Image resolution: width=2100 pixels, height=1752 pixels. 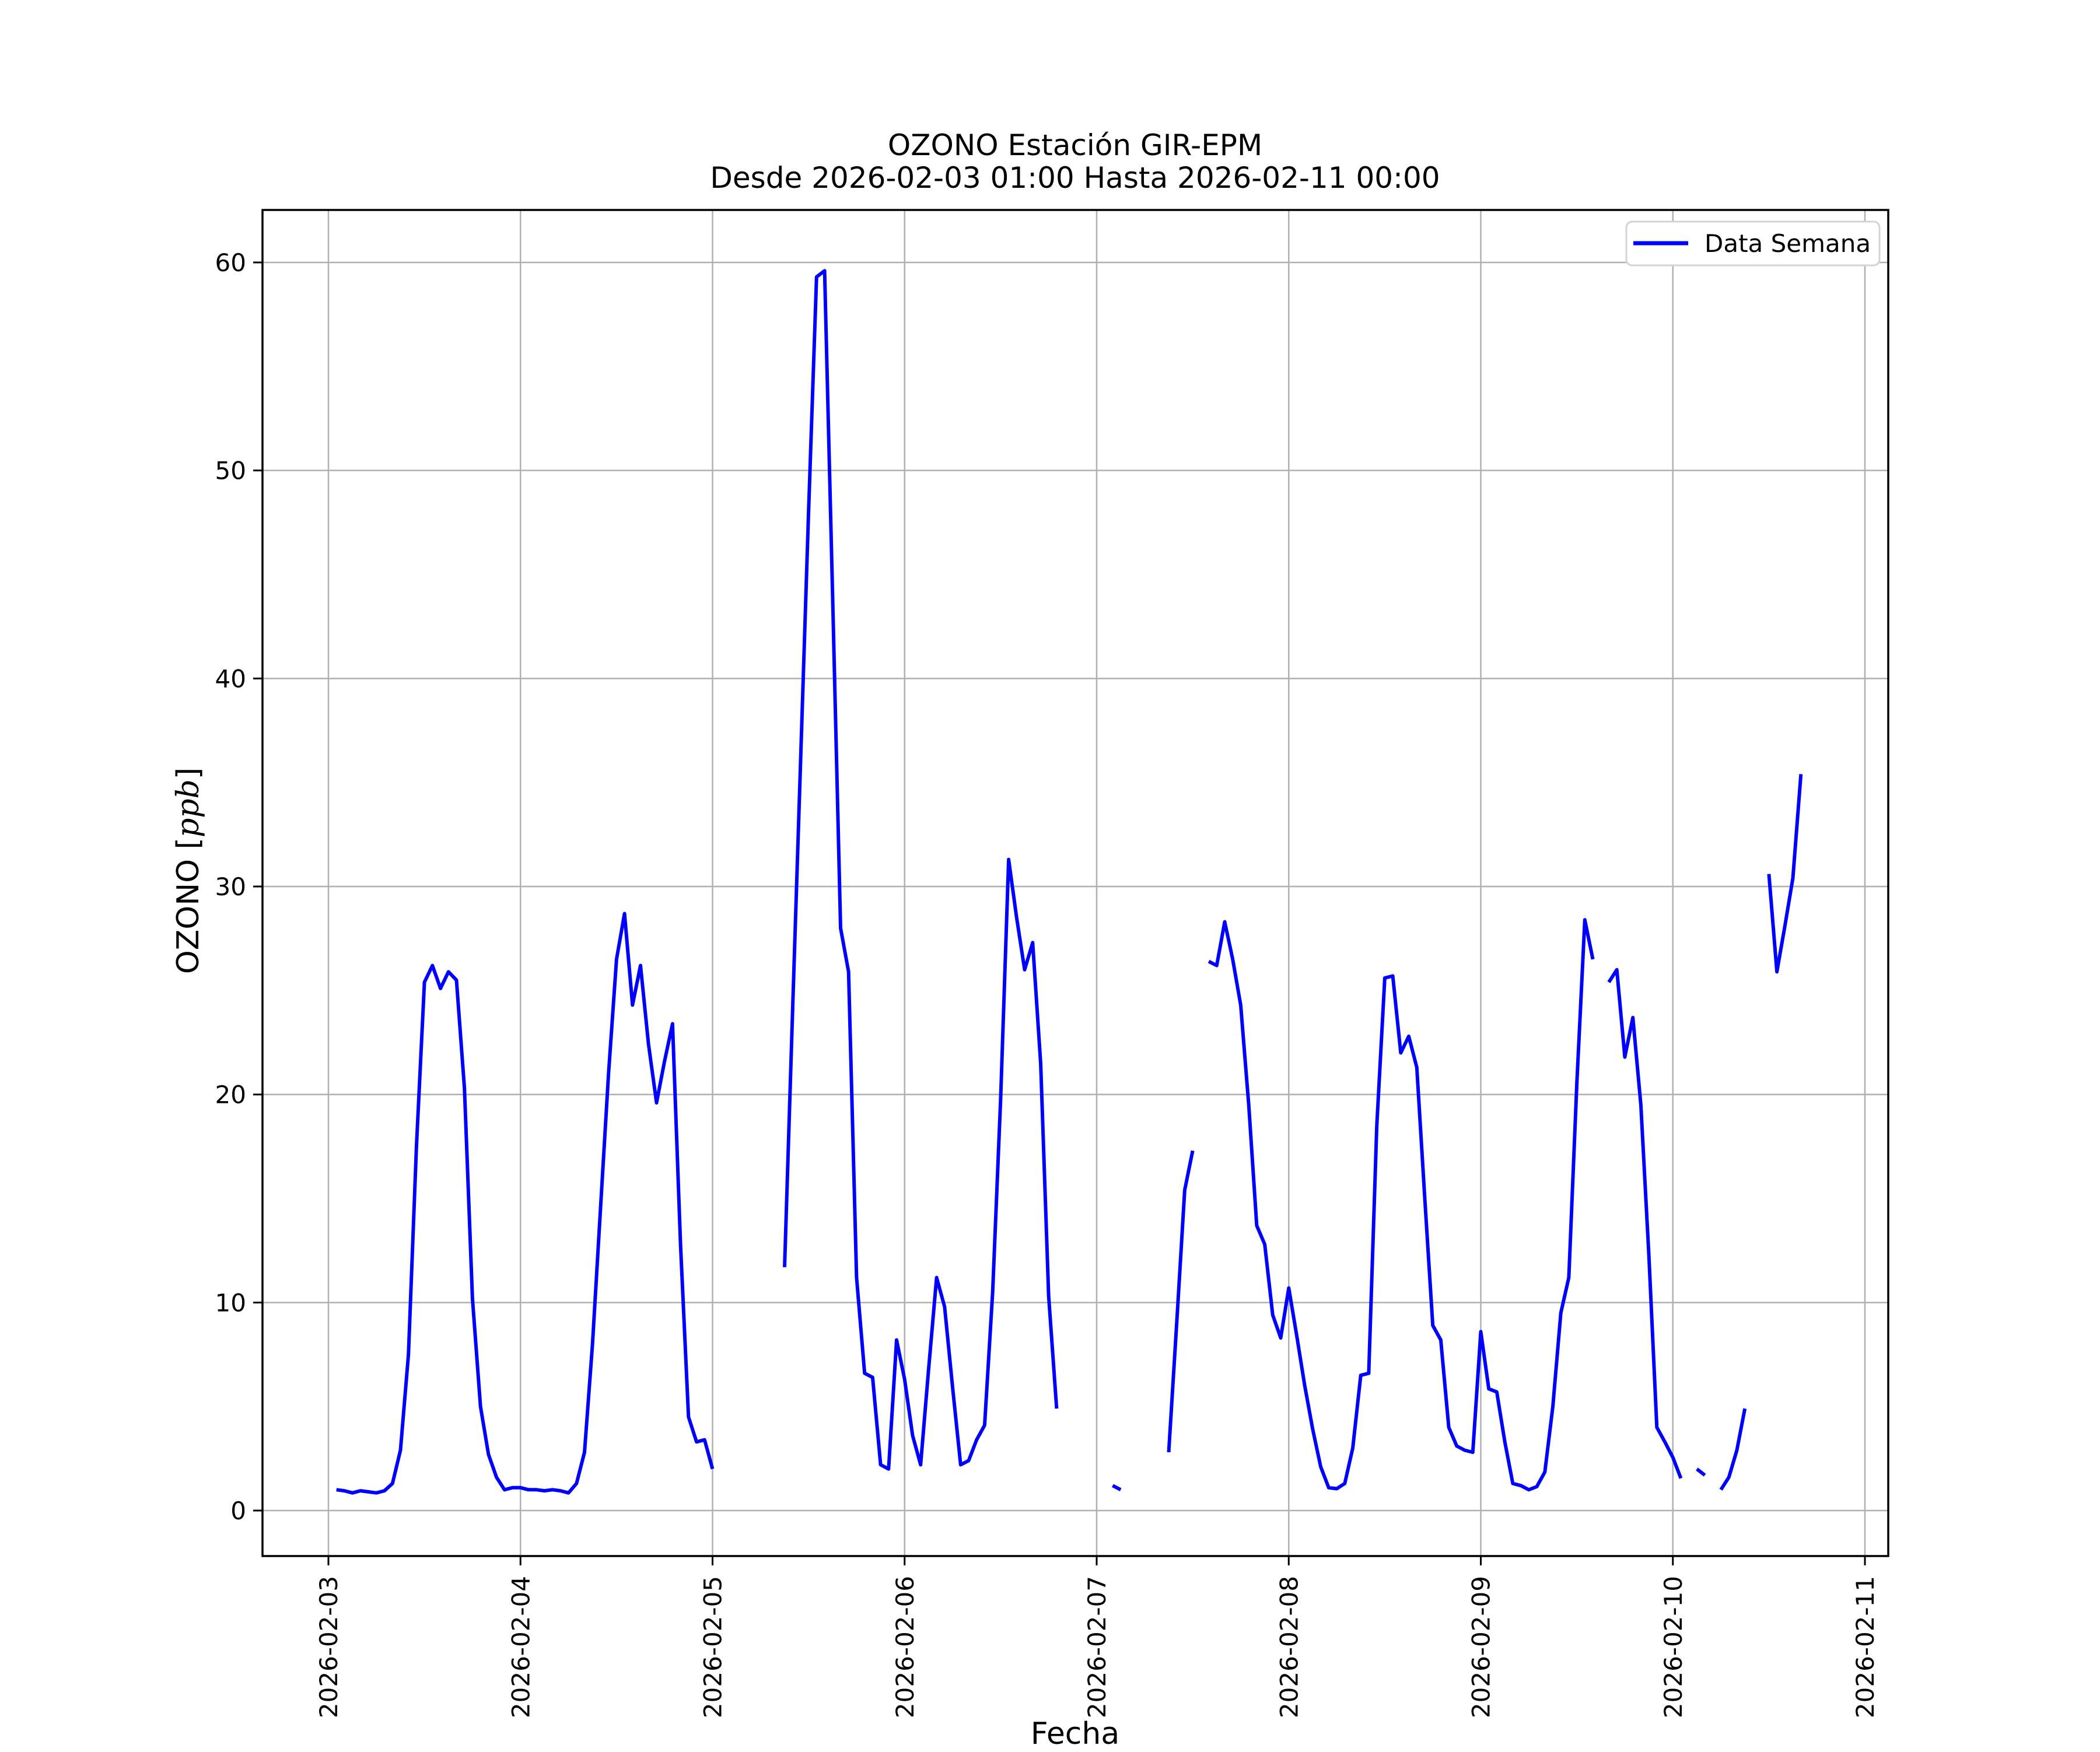 What do you see at coordinates (230, 1095) in the screenshot?
I see `y-tick-label: 20` at bounding box center [230, 1095].